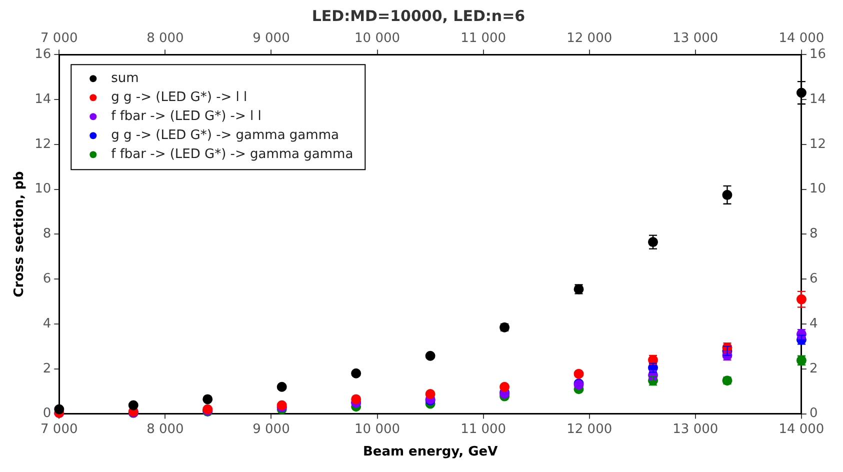  I want to click on legend-label: sum, so click(125, 78).